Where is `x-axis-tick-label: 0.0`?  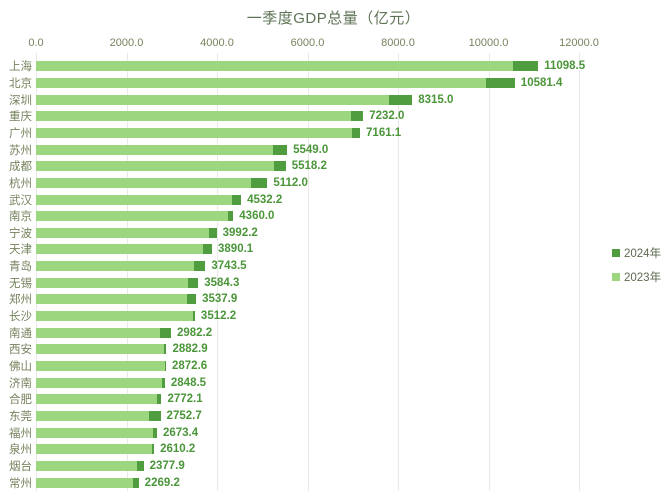 x-axis-tick-label: 0.0 is located at coordinates (36, 43).